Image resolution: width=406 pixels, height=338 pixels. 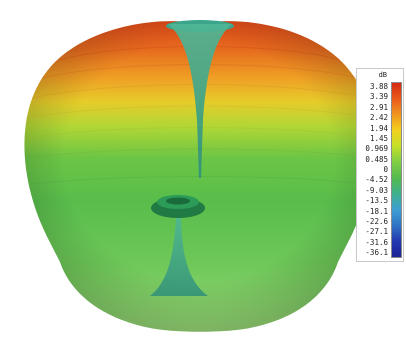 I want to click on colorbar-tick-label: 3.39, so click(x=378, y=97).